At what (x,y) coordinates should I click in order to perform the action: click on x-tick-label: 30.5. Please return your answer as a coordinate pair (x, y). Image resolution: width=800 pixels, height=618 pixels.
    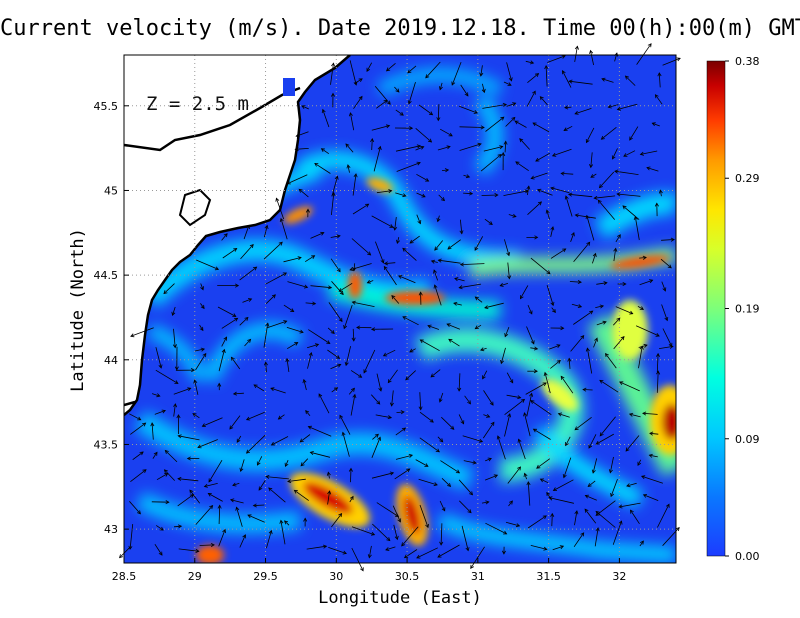
    Looking at the image, I should click on (407, 576).